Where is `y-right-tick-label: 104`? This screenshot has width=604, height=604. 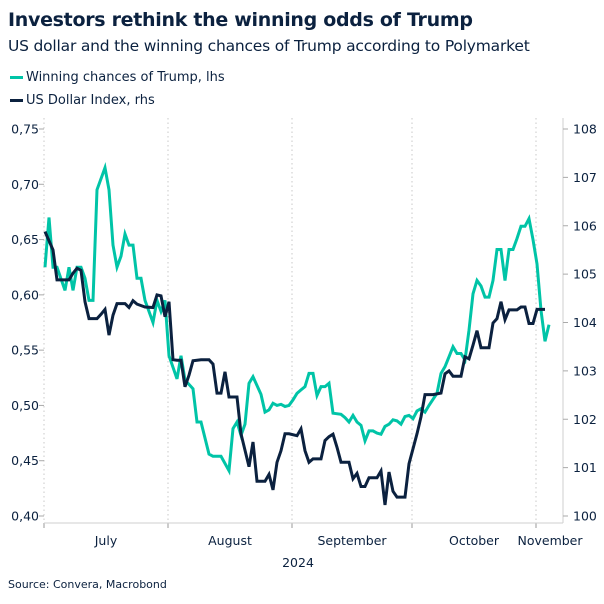 y-right-tick-label: 104 is located at coordinates (585, 322).